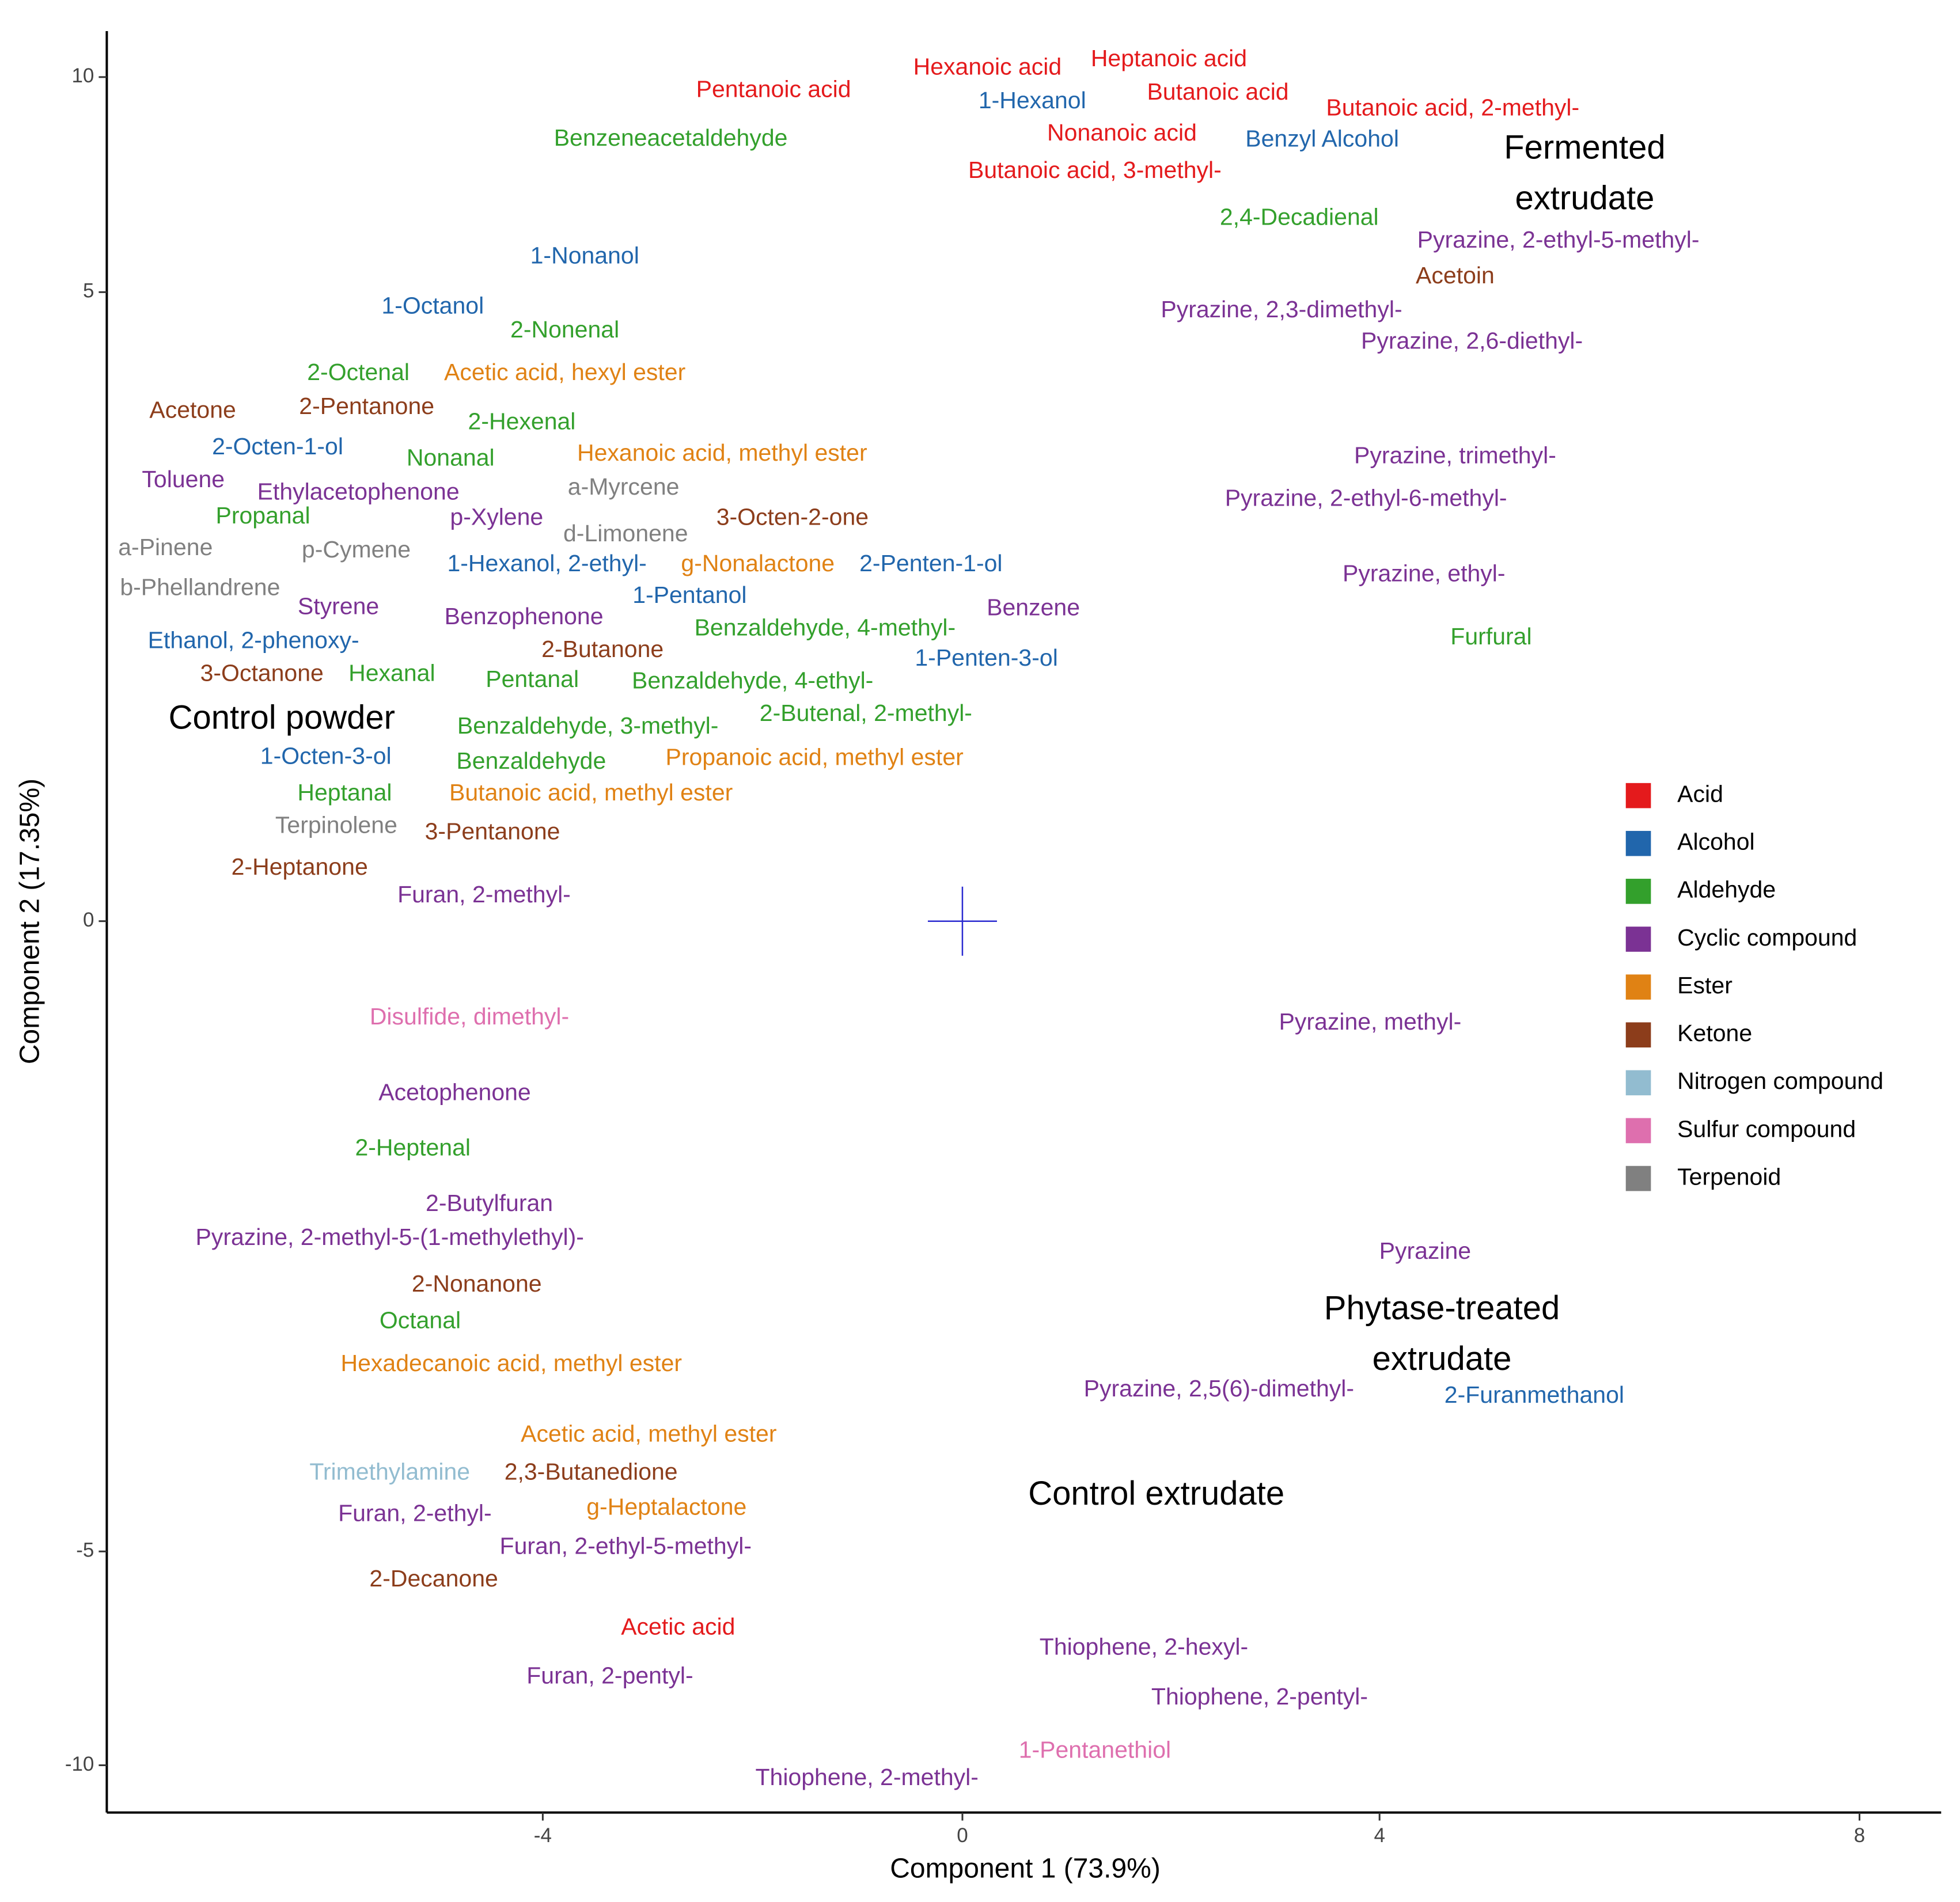 Image resolution: width=1960 pixels, height=1902 pixels. Describe the element at coordinates (1033, 607) in the screenshot. I see `point-label: Benzene` at that location.